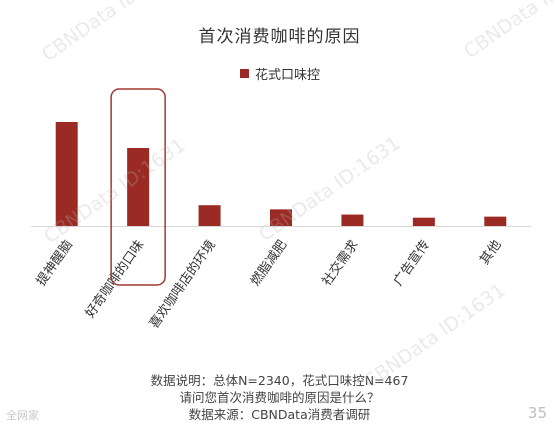 Image resolution: width=559 pixels, height=434 pixels. Describe the element at coordinates (279, 380) in the screenshot. I see `data-note-sample: 数据说明：总体N=2340，花式口味控N=467` at that location.